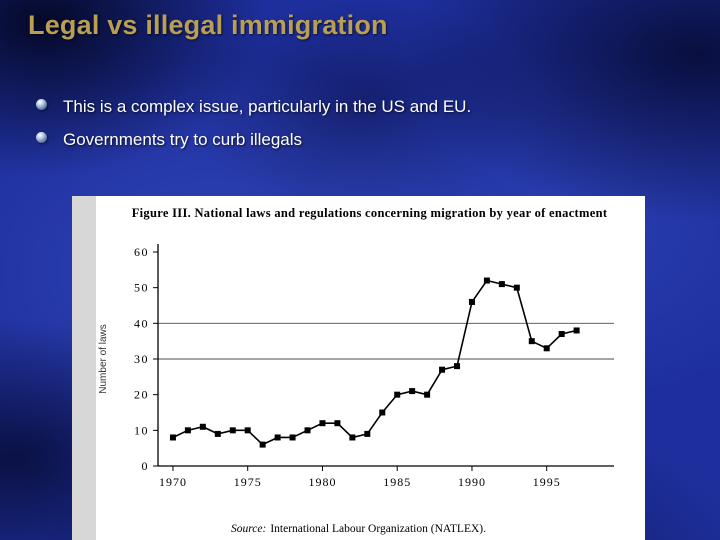  What do you see at coordinates (397, 482) in the screenshot?
I see `x-tick-label: 1985` at bounding box center [397, 482].